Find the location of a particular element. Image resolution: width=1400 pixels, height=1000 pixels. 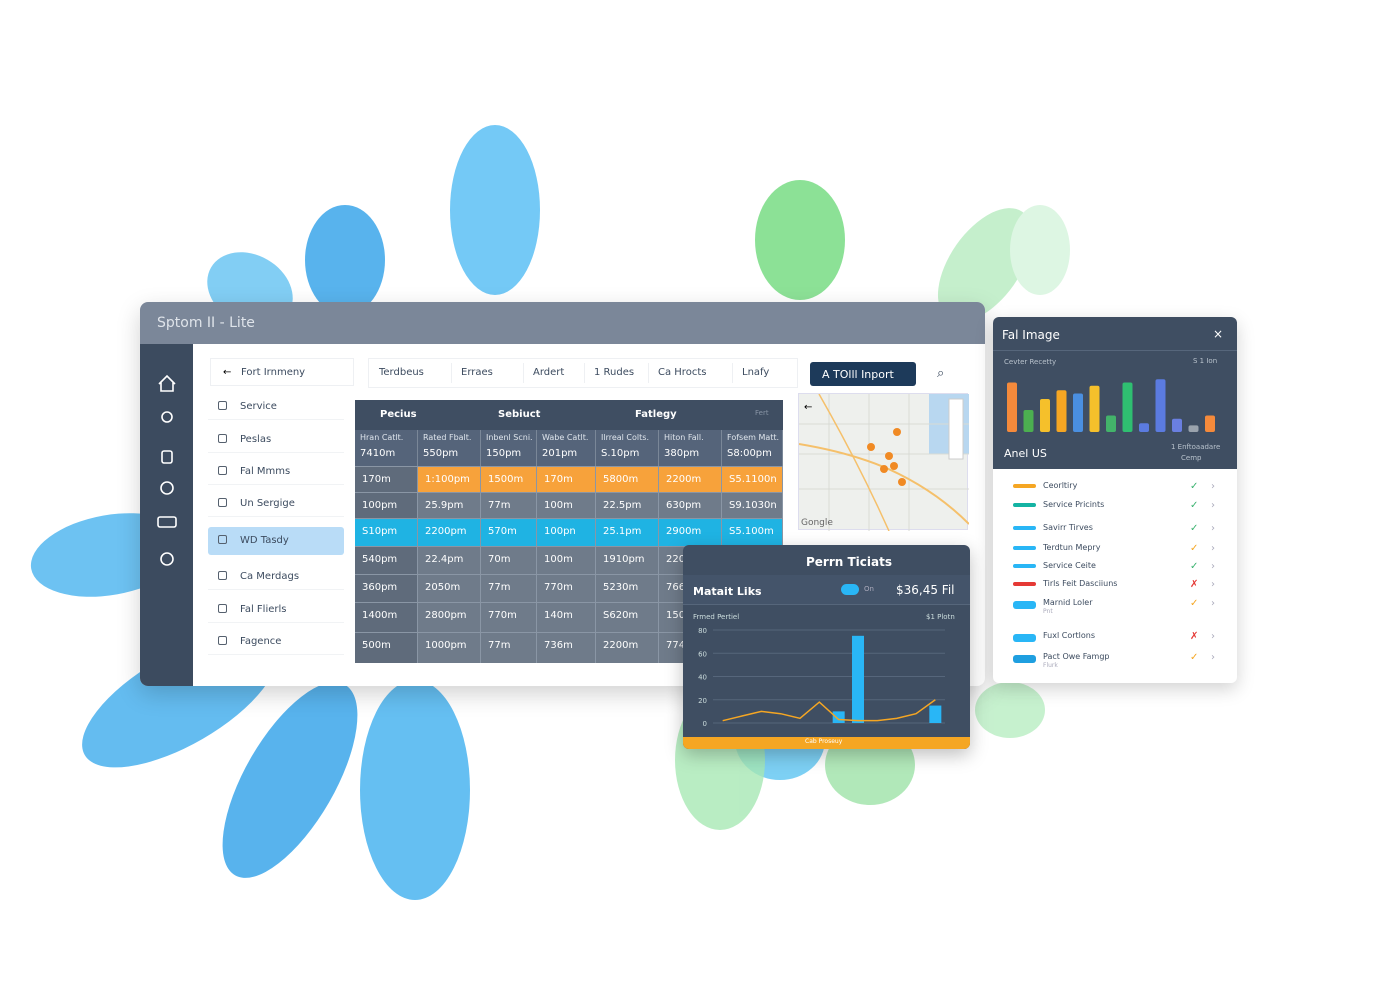

table-row: 100pm 25.9pm 77m 100m 22.5pm 630pm S9.1030n is located at coordinates (569, 505).